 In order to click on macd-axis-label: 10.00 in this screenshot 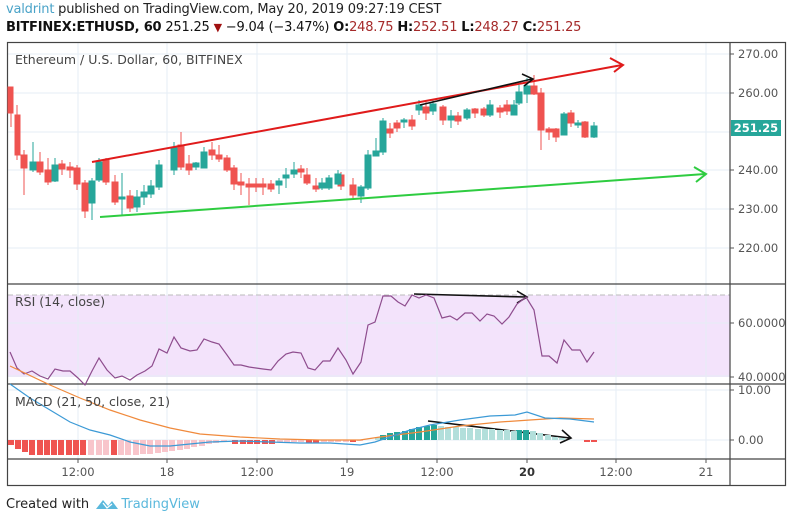, I will do `click(754, 390)`.